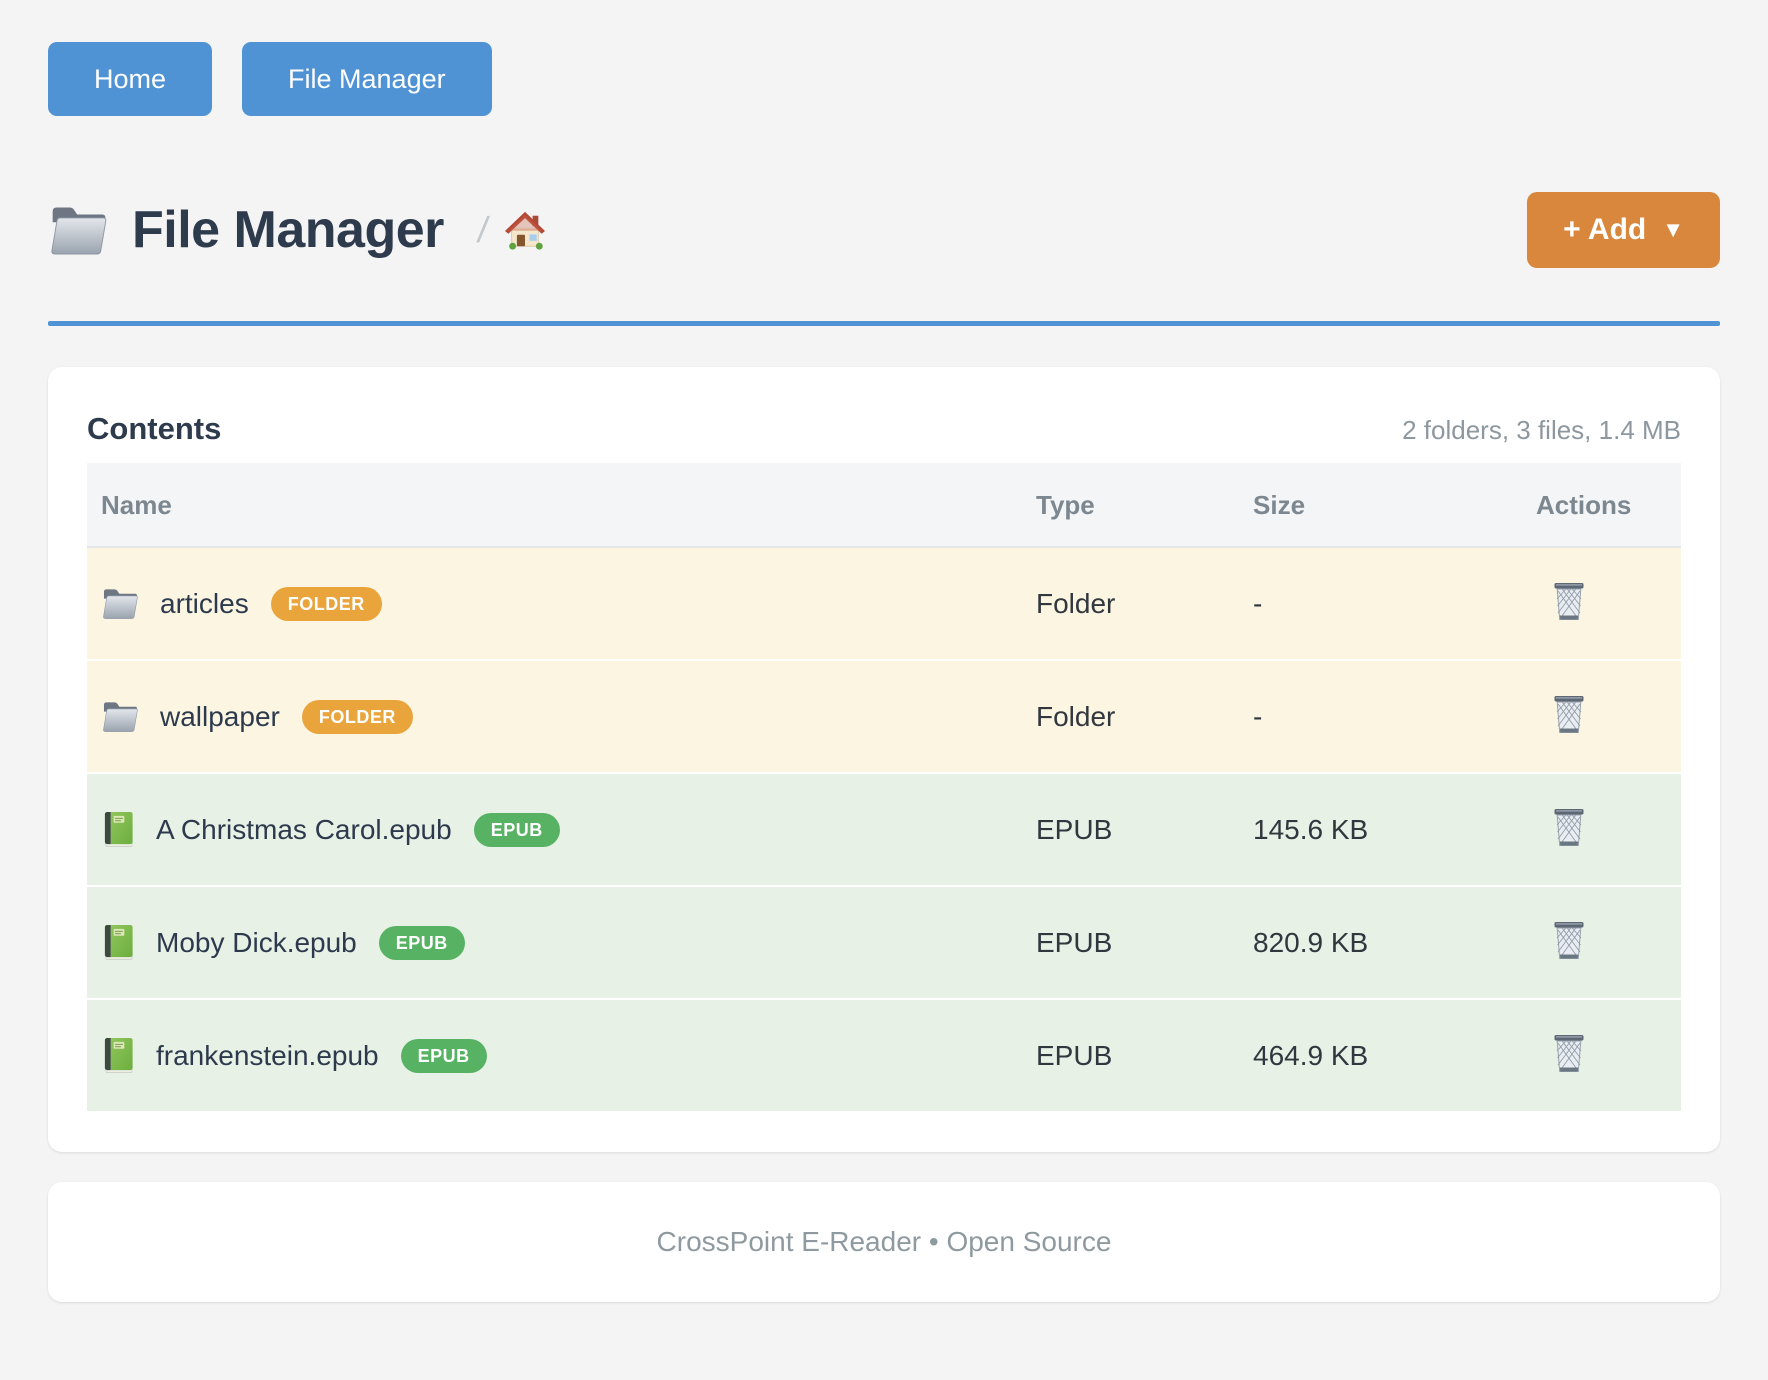  What do you see at coordinates (130, 79) in the screenshot?
I see `home-button: Home` at bounding box center [130, 79].